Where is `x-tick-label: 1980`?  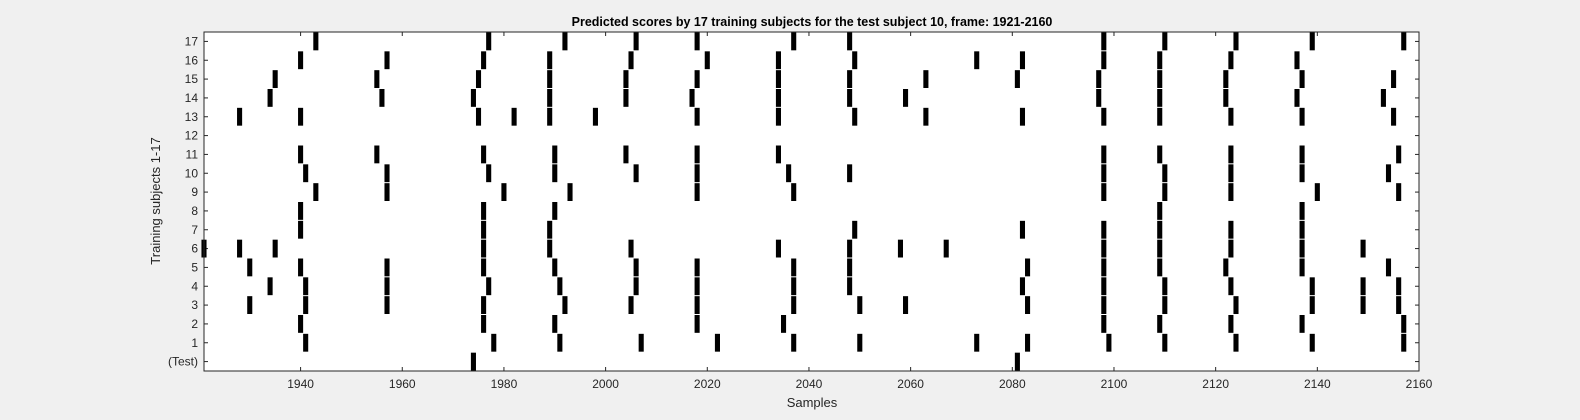
x-tick-label: 1980 is located at coordinates (504, 384).